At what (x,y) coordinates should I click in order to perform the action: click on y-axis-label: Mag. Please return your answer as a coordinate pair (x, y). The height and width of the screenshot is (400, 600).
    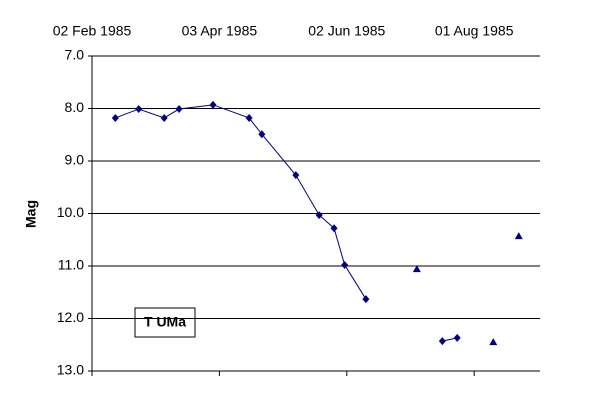
    Looking at the image, I should click on (31, 214).